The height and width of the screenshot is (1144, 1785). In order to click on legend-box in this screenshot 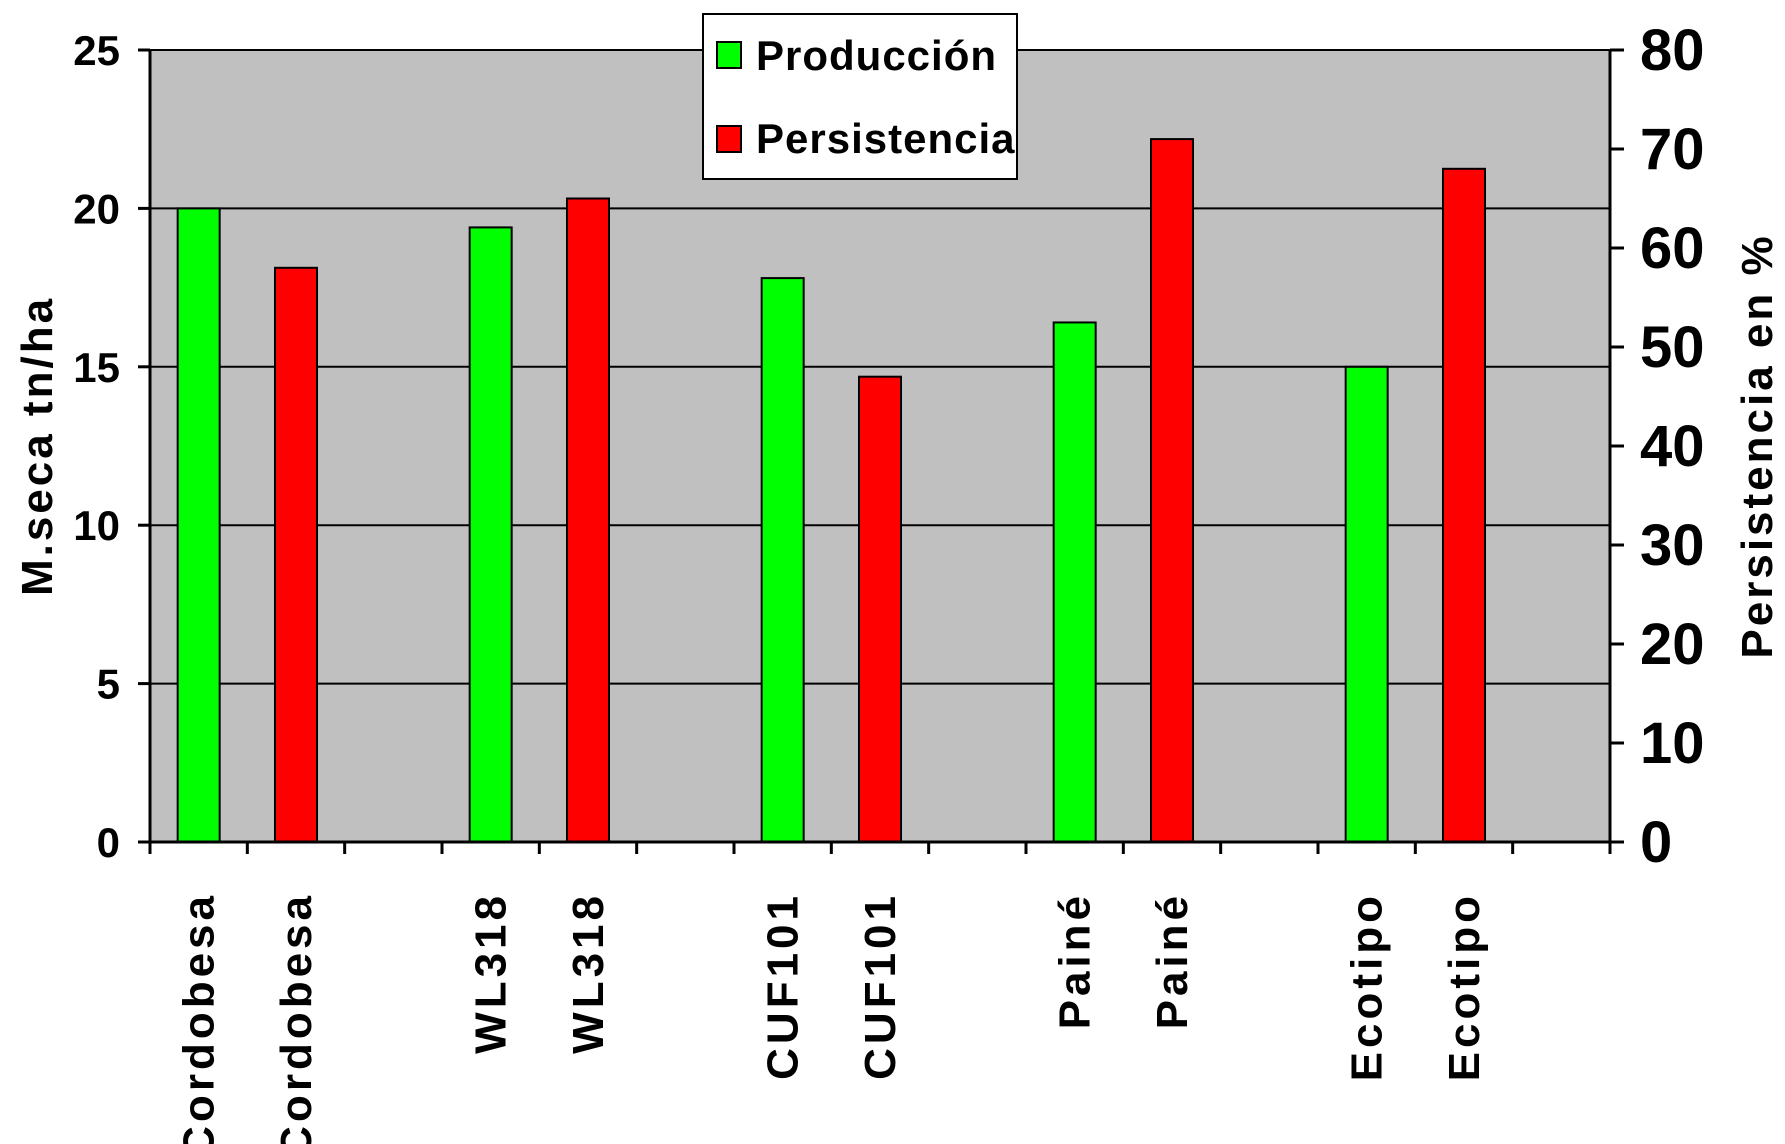, I will do `click(860, 96)`.